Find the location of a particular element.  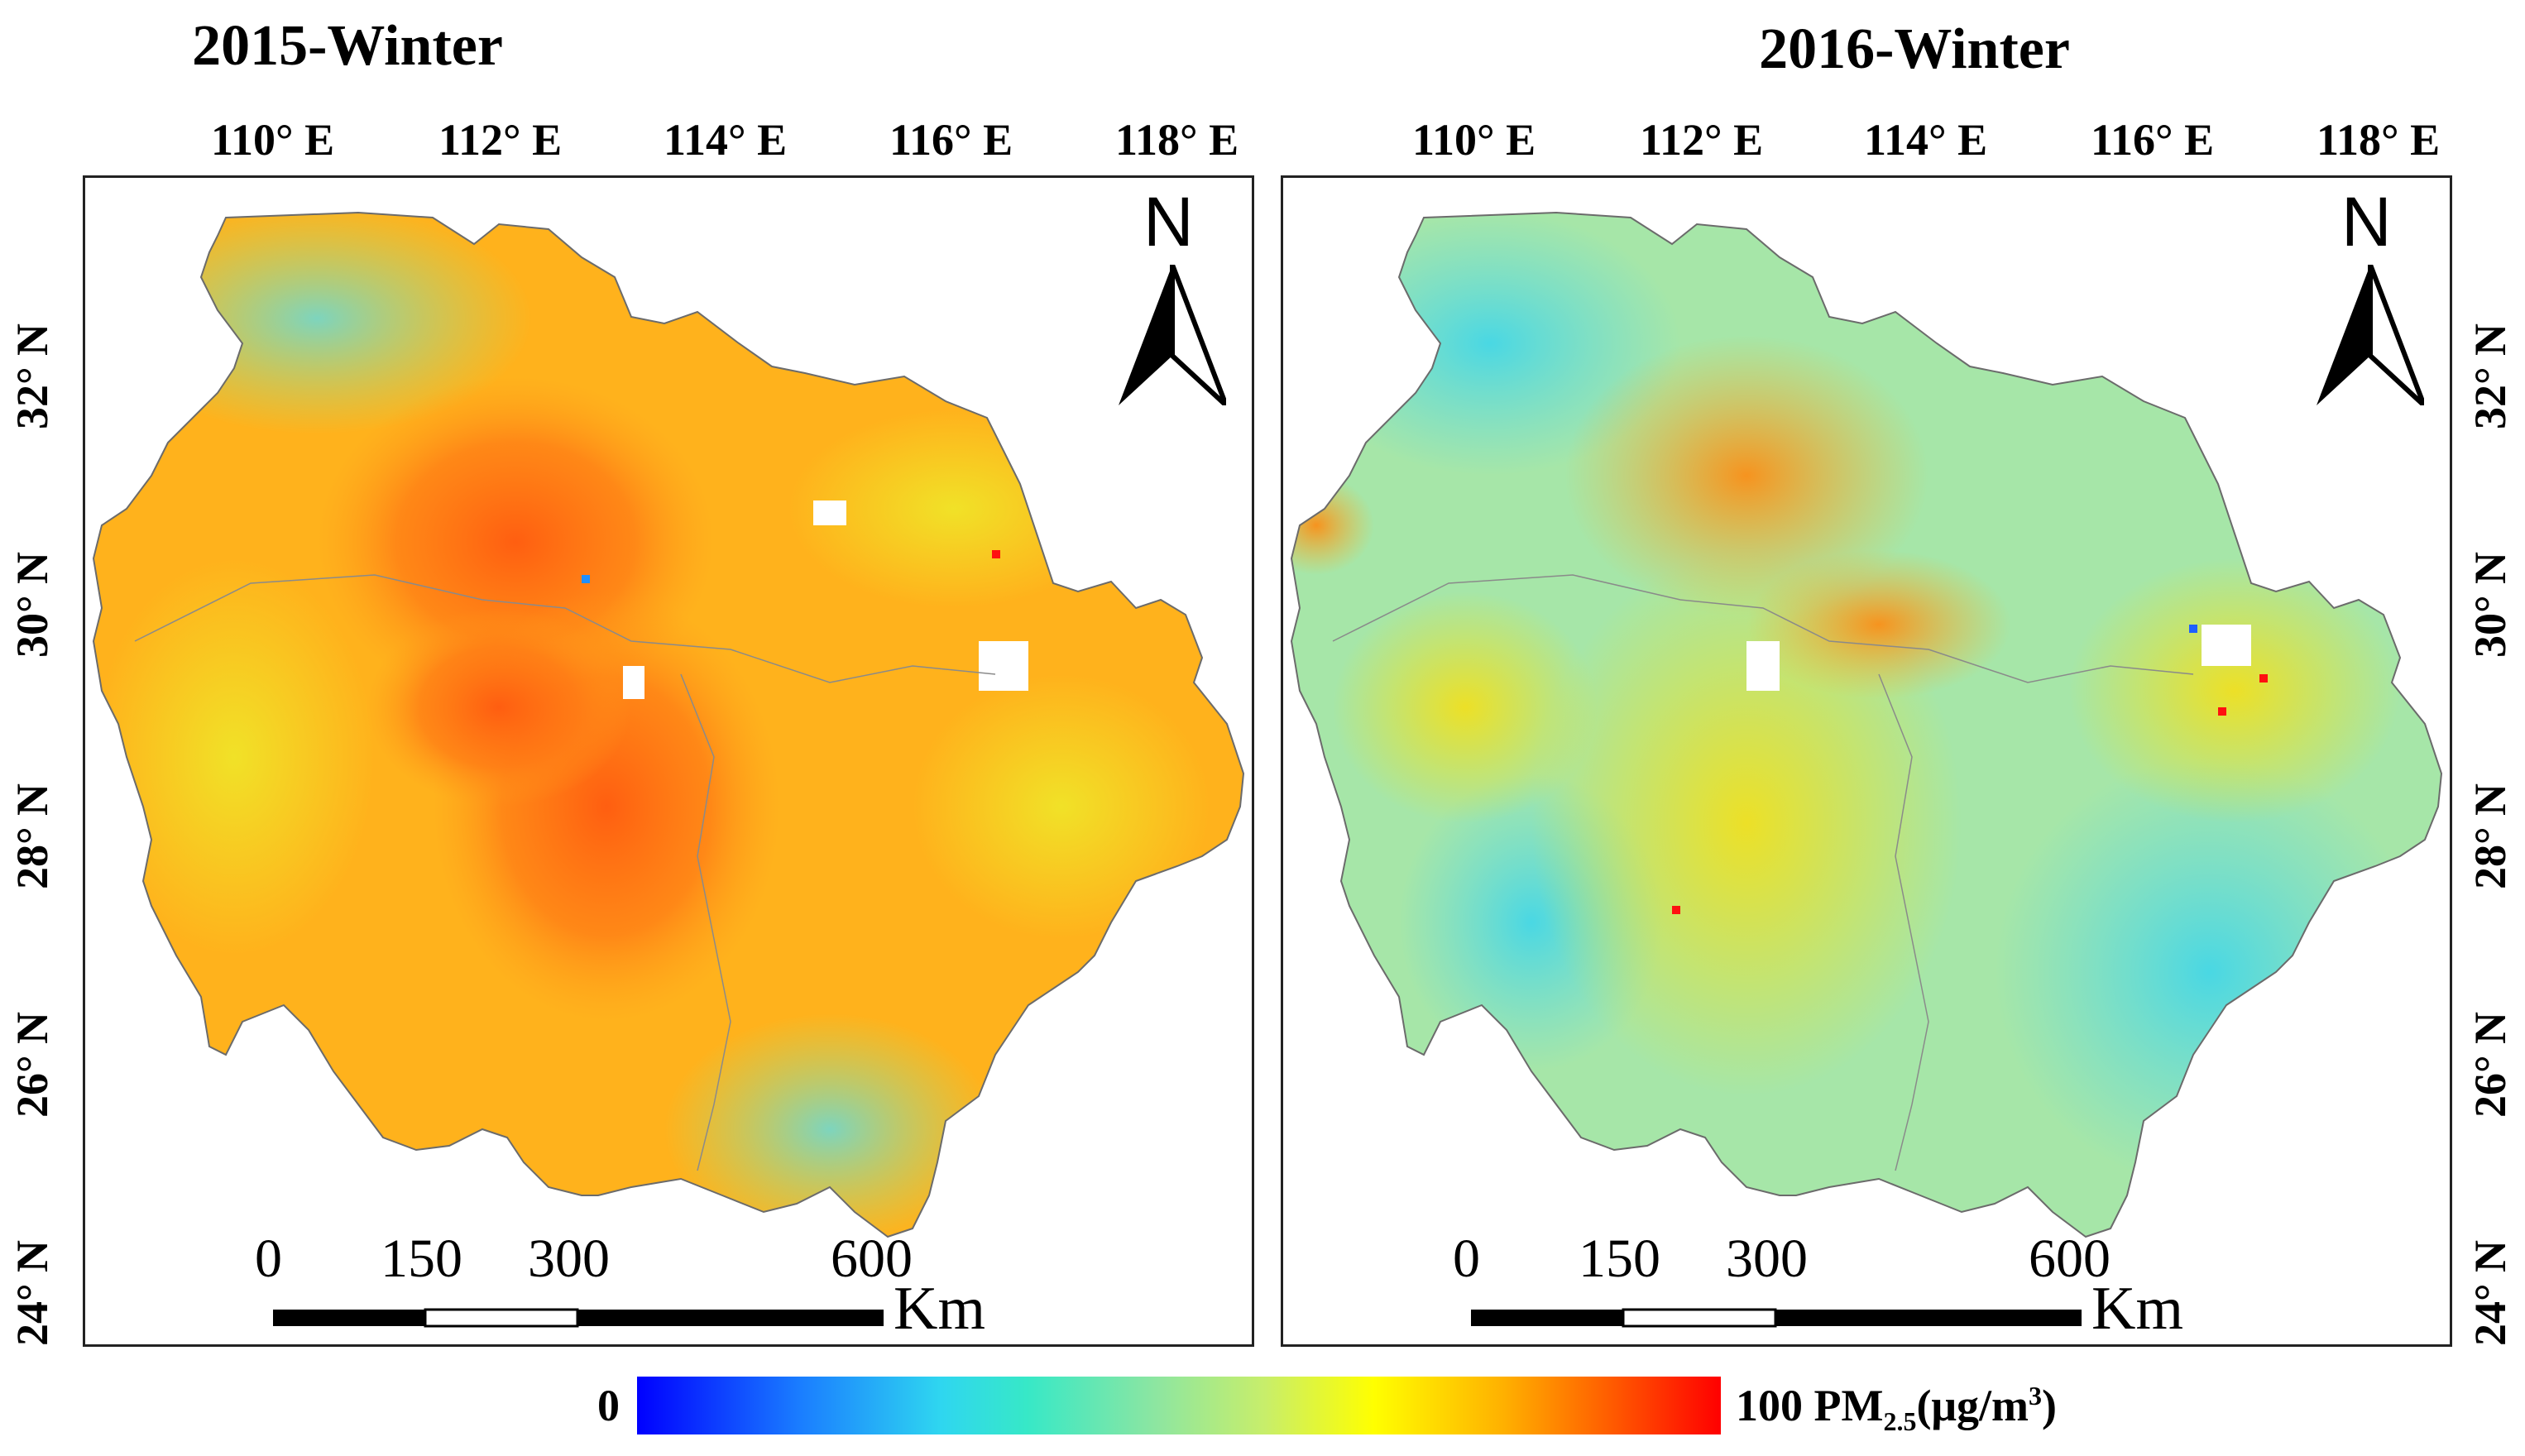

colorbar-variable: PM is located at coordinates (1848, 1405).